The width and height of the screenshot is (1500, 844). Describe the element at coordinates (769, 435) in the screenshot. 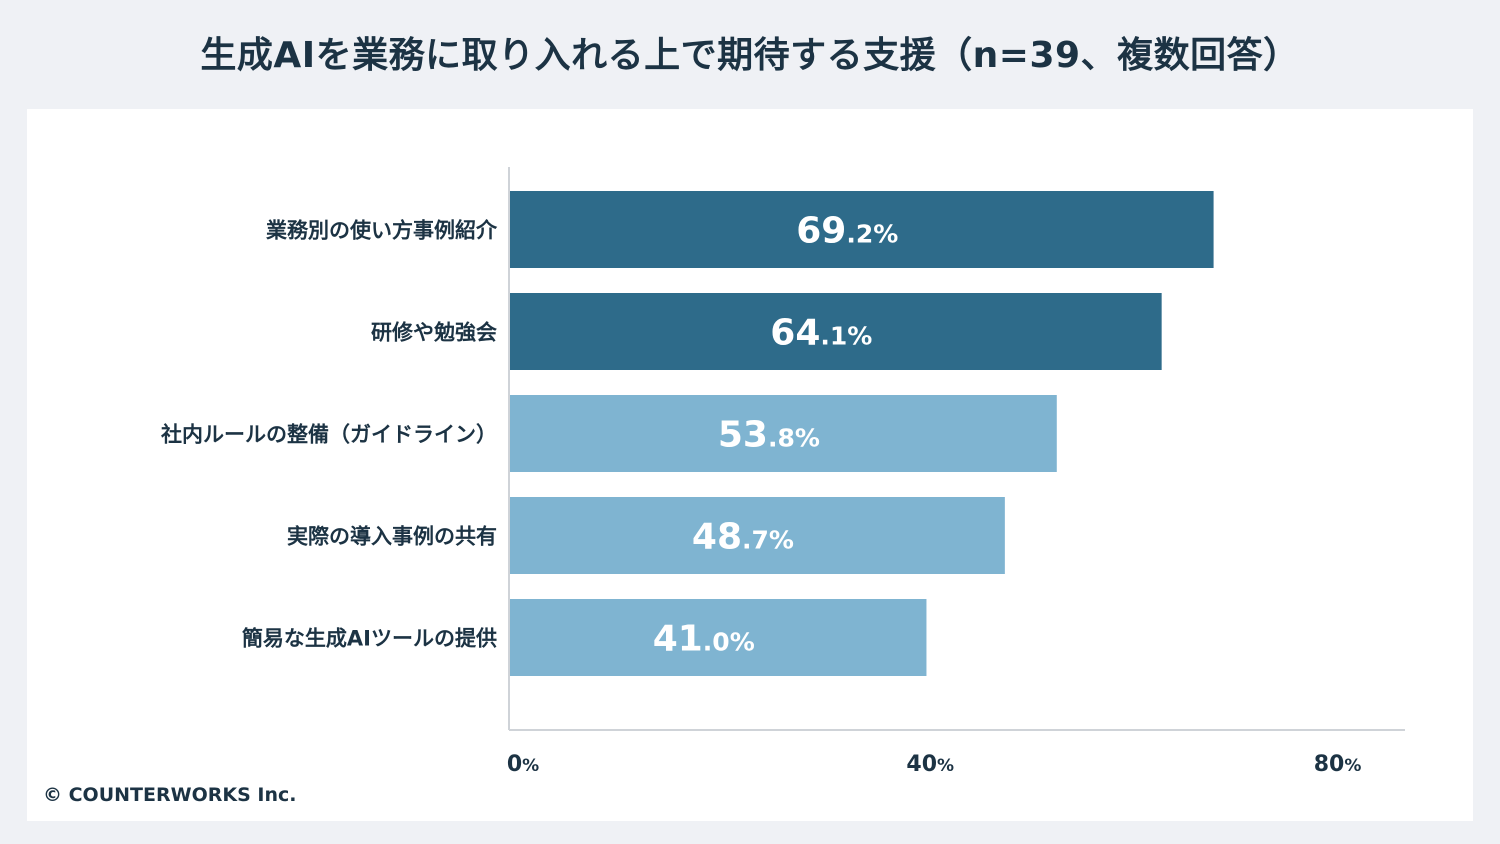

I see `value-label-3: 53.8%` at that location.